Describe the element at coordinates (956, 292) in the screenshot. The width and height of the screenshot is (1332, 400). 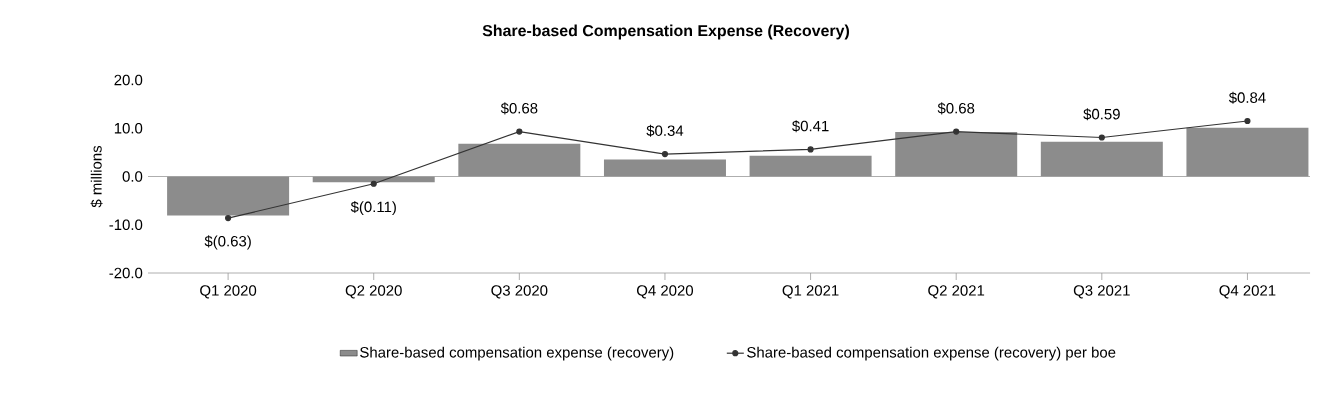
I see `x-tick-label: Q2 2021` at that location.